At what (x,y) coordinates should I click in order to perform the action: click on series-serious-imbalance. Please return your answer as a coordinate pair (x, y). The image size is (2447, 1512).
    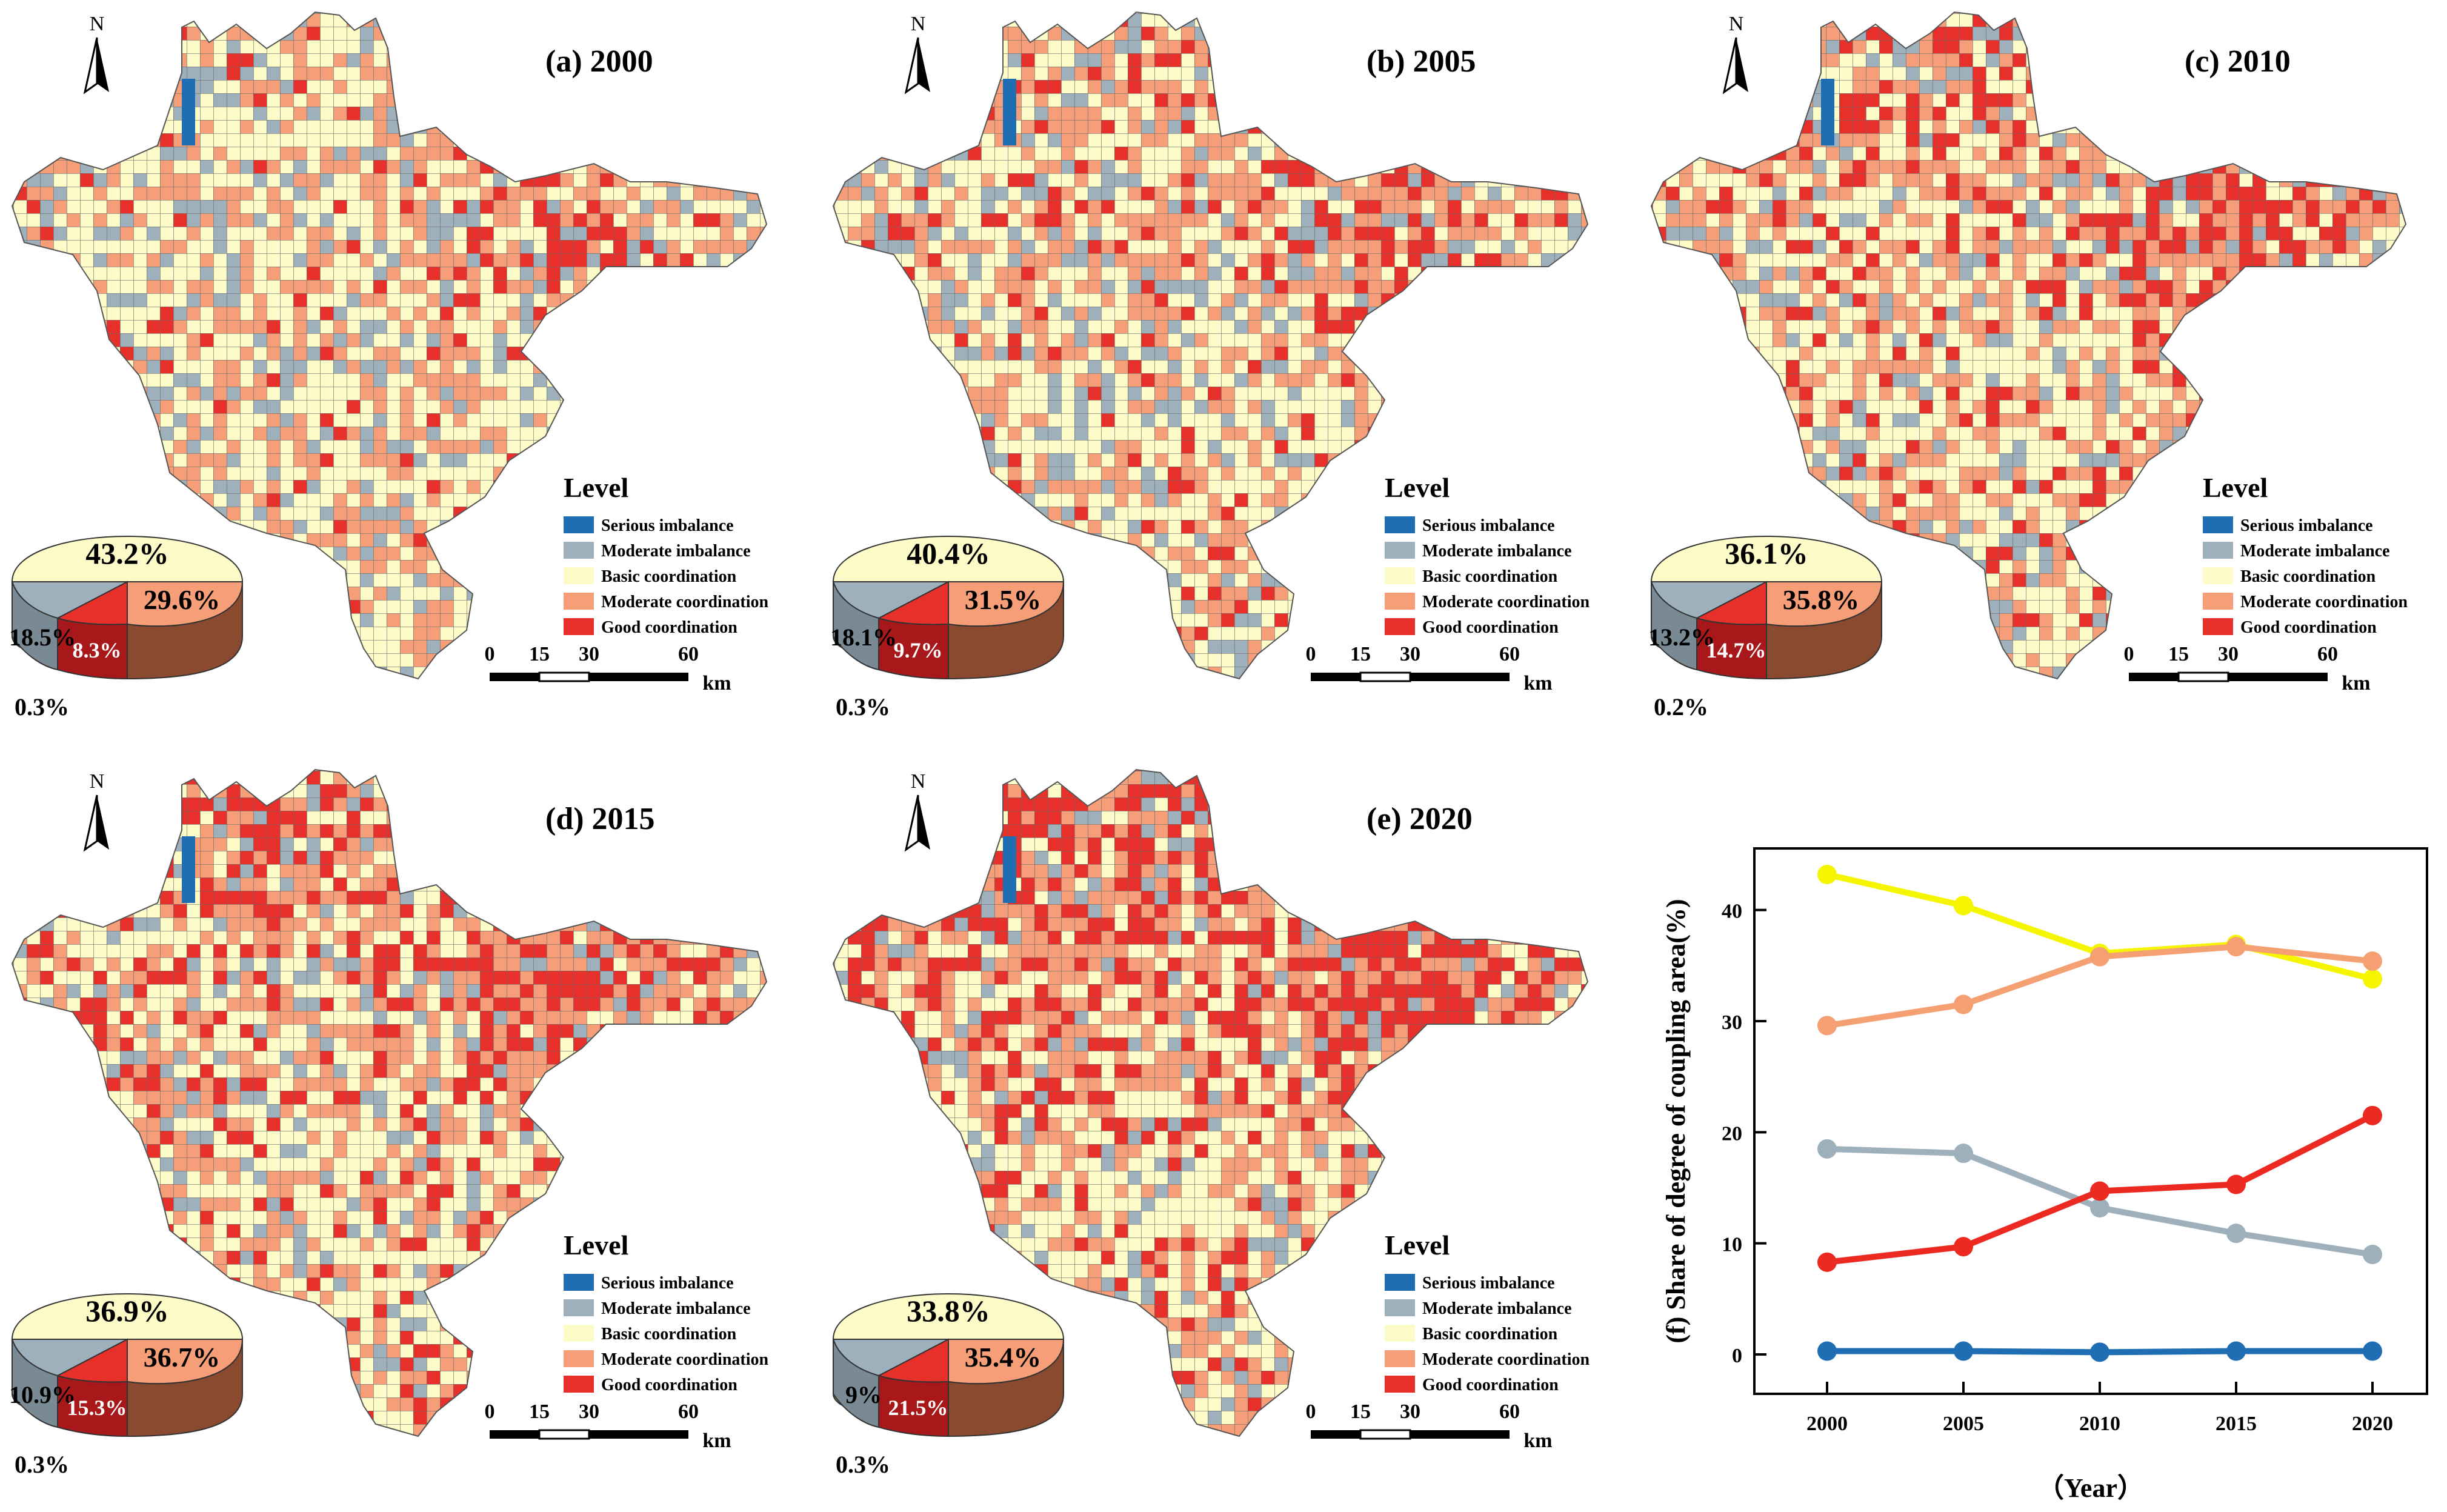
    Looking at the image, I should click on (2099, 1352).